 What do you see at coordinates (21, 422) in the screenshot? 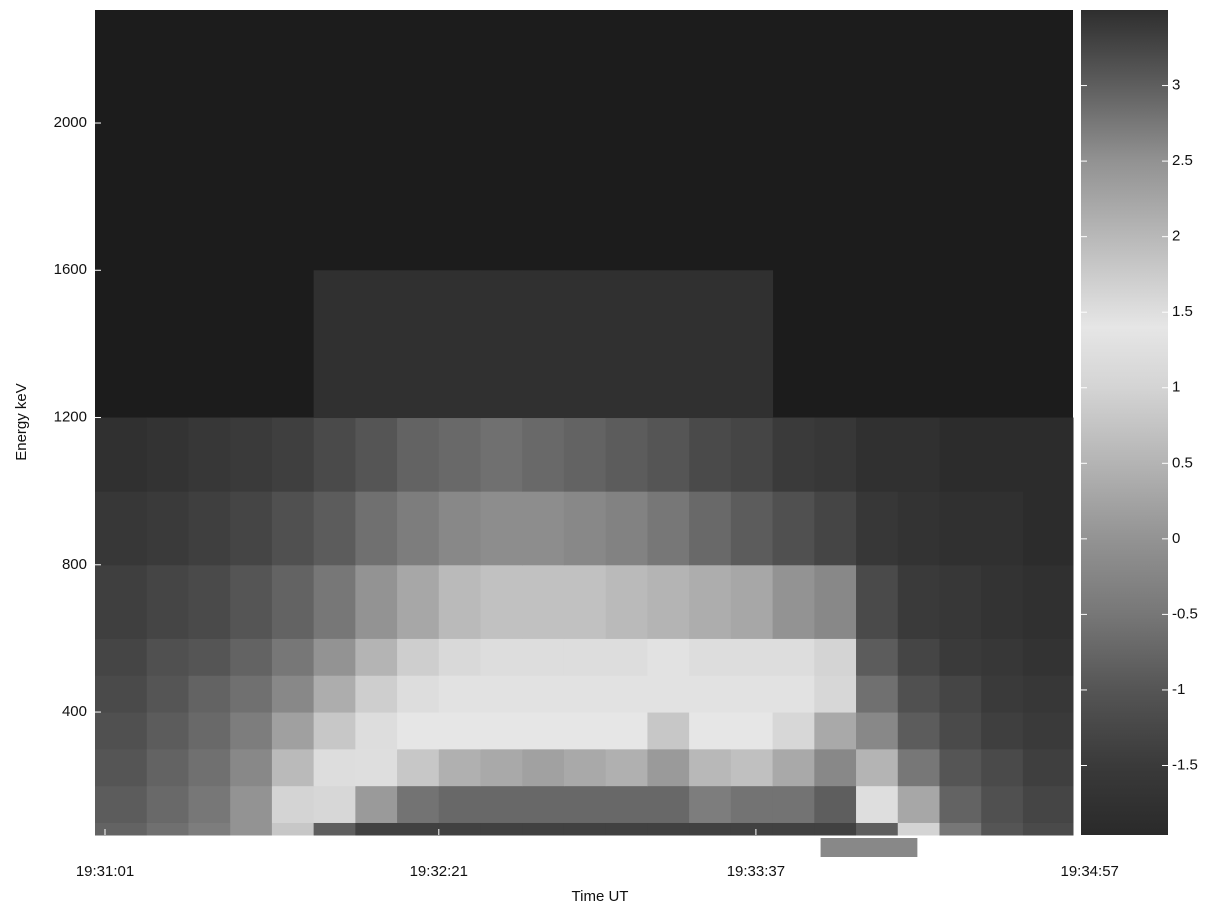
I see `y-axis-label: Energy keV` at bounding box center [21, 422].